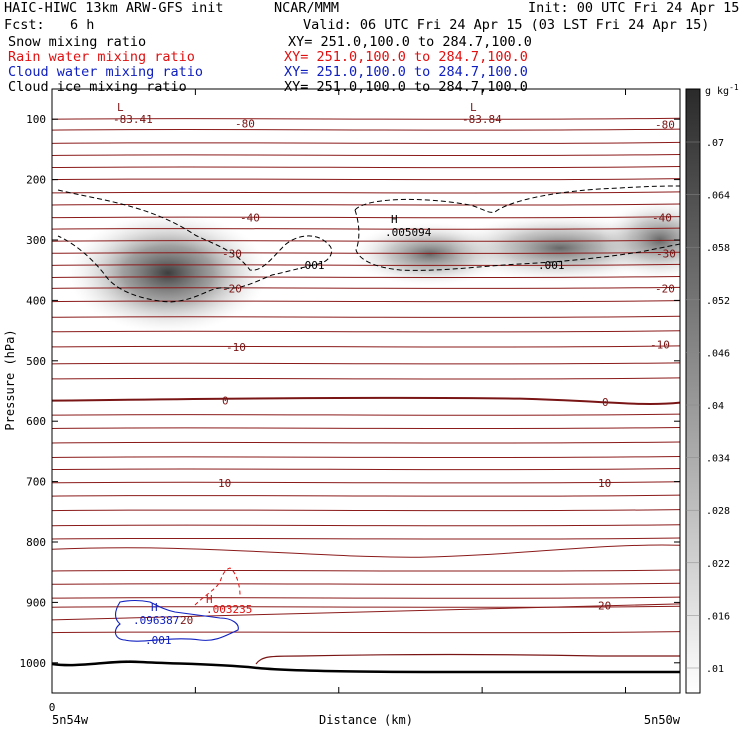 This screenshot has height=740, width=740. I want to click on colorbar-tick-label-8: .022, so click(718, 564).